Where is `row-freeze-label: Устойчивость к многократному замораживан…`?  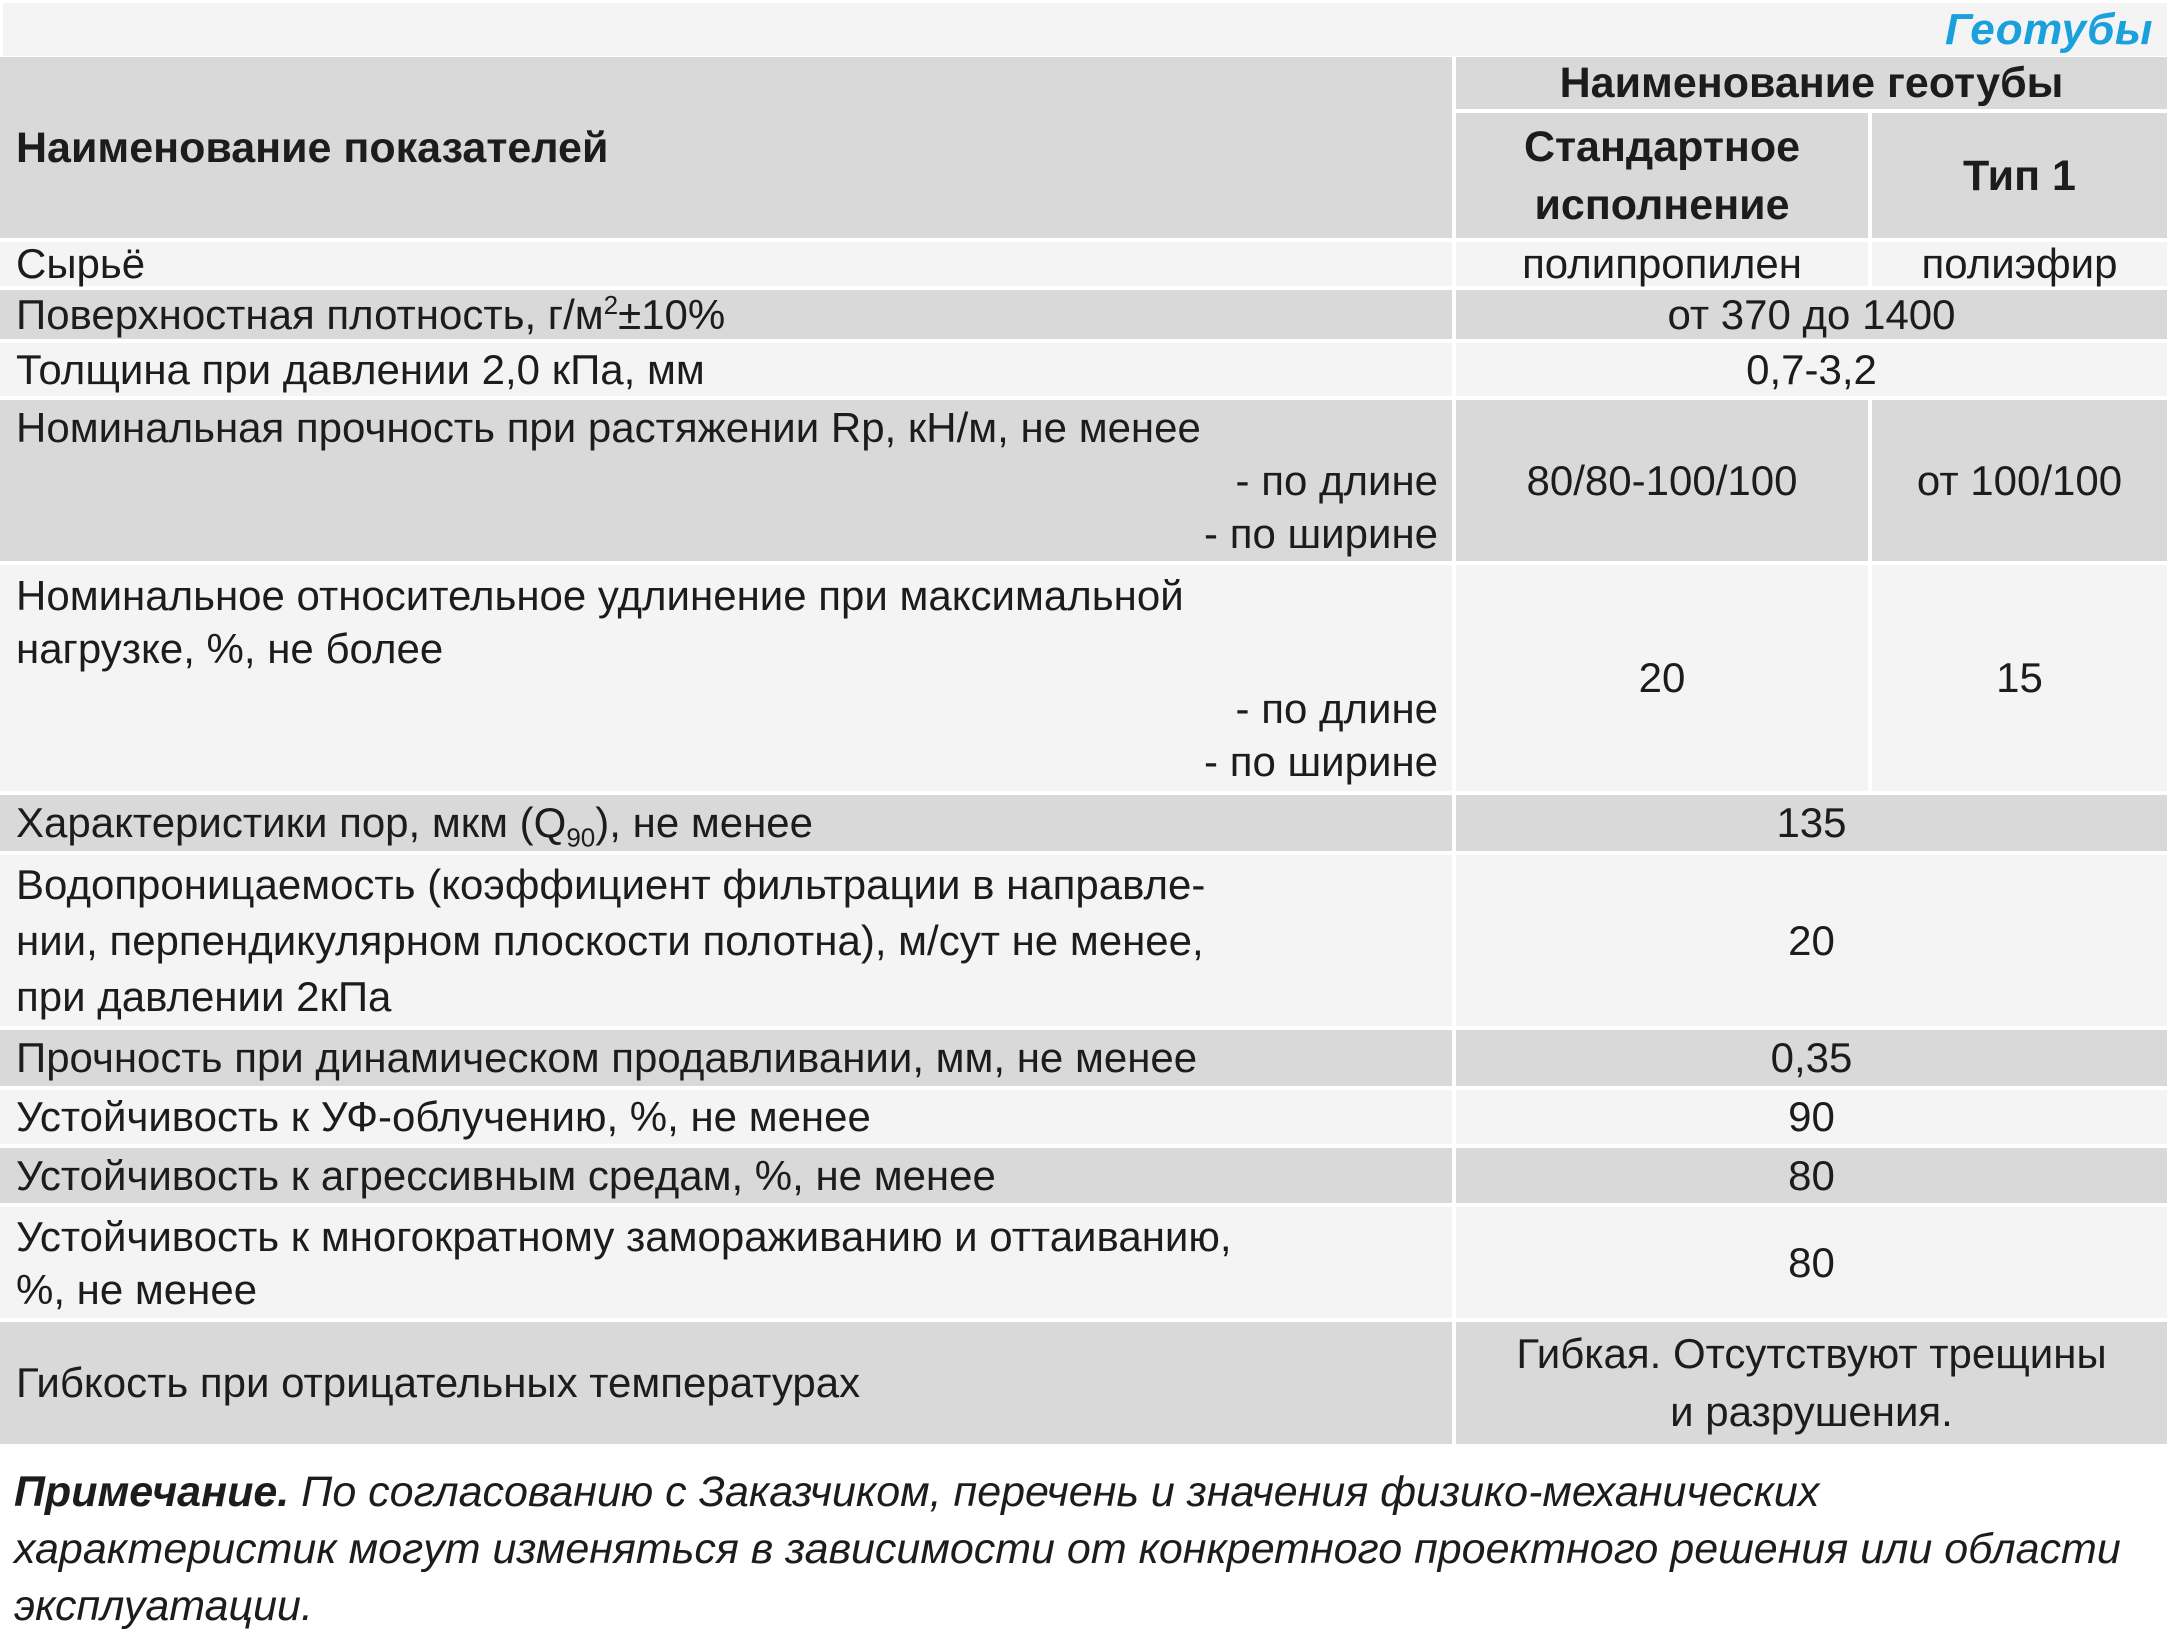 row-freeze-label: Устойчивость к многократному замораживан… is located at coordinates (726, 1262).